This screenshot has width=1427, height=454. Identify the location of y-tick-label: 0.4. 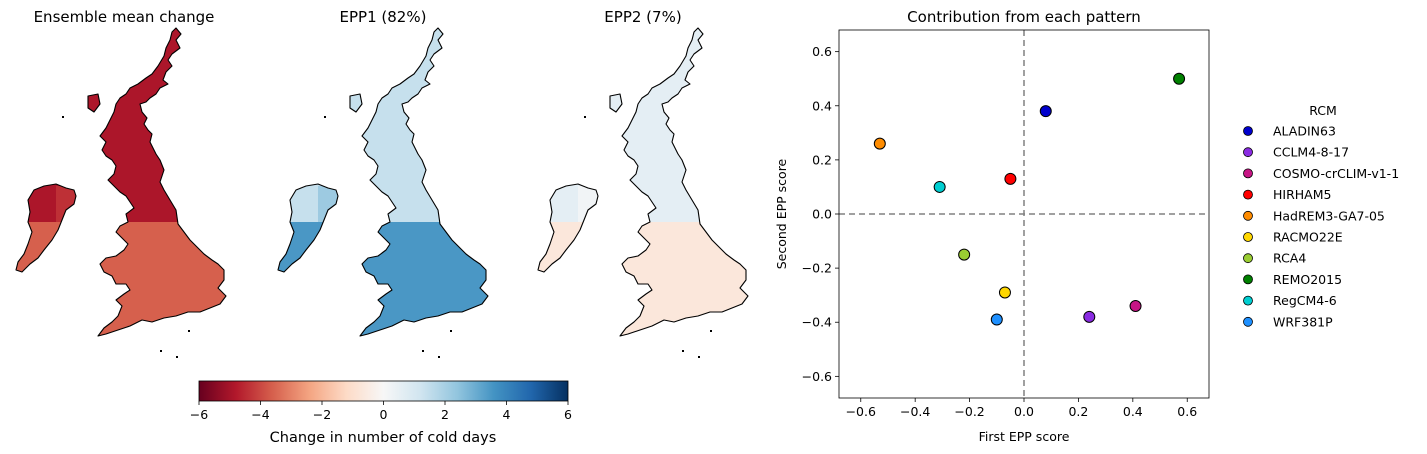
(822, 105).